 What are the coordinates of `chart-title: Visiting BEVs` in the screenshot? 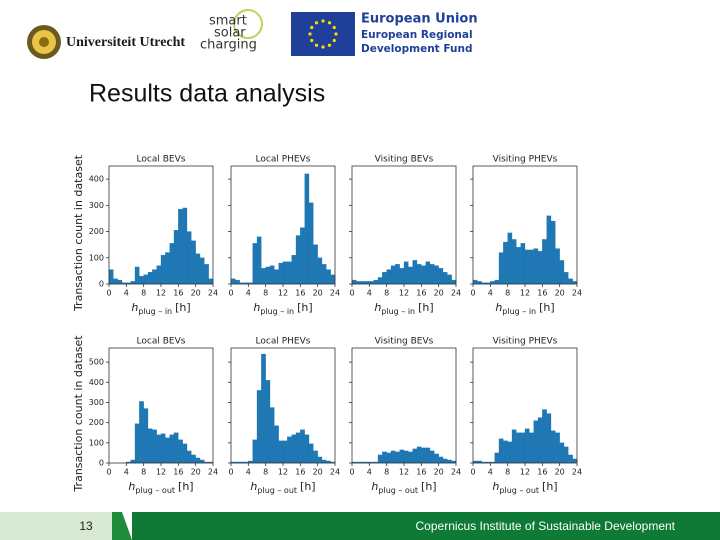 It's located at (404, 160).